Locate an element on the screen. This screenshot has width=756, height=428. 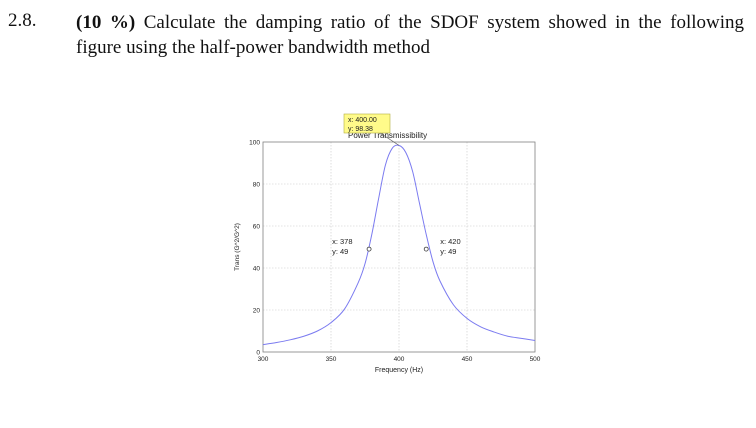
y-tick-label: 40 is located at coordinates (257, 269).